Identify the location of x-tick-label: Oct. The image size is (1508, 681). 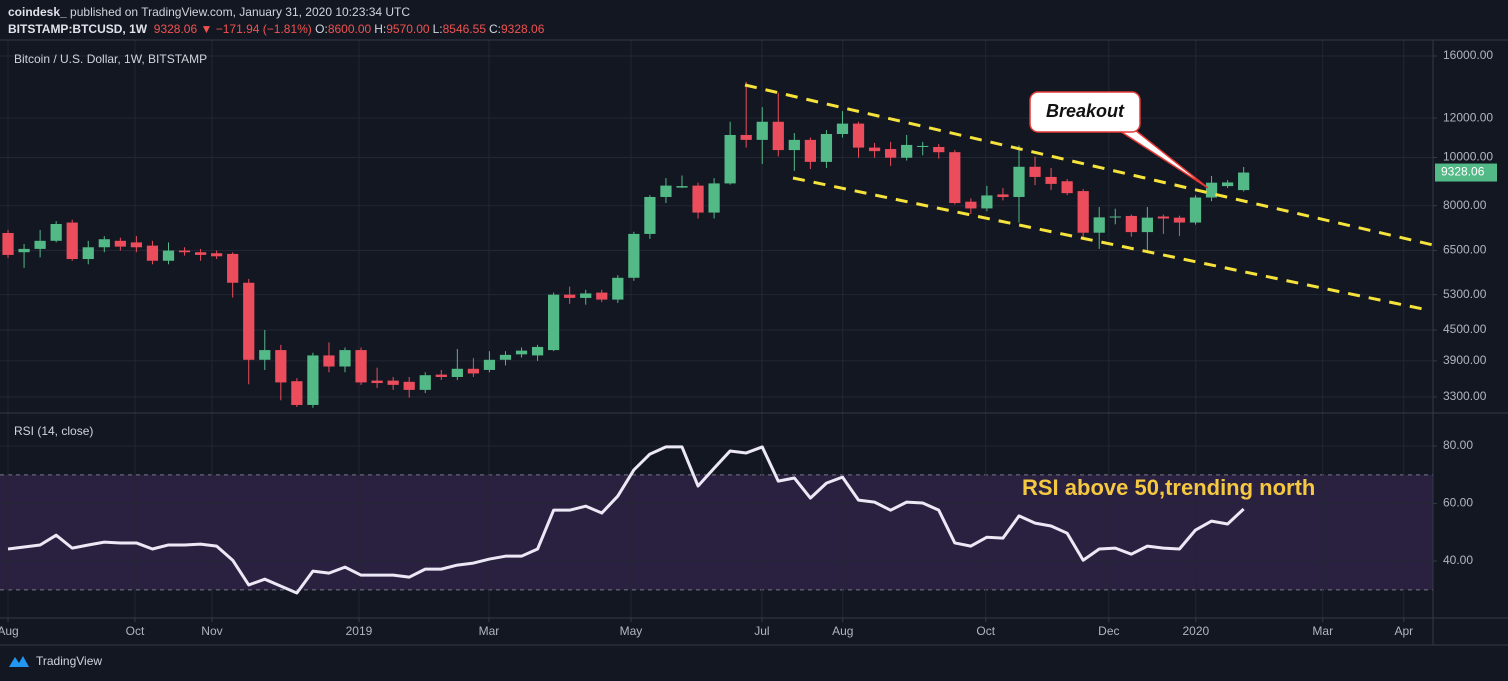
(135, 631).